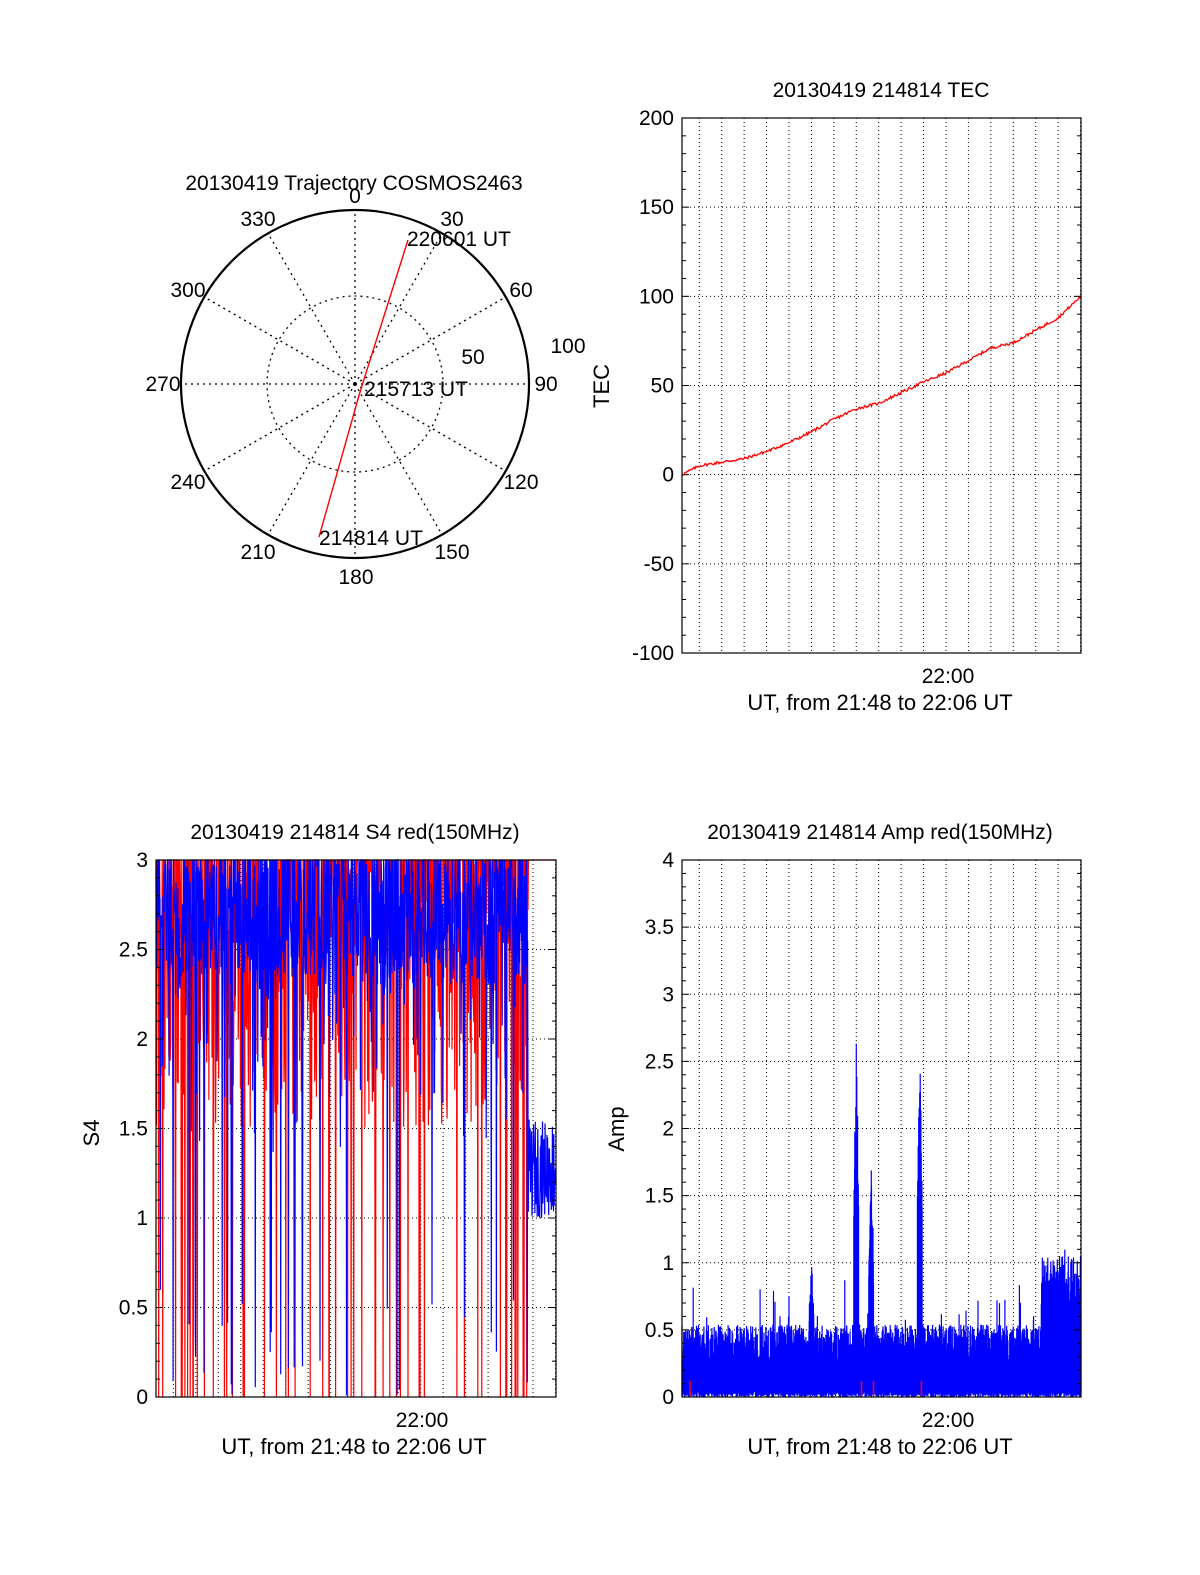  What do you see at coordinates (371, 538) in the screenshot?
I see `trajectory-start-label: 214814 UT` at bounding box center [371, 538].